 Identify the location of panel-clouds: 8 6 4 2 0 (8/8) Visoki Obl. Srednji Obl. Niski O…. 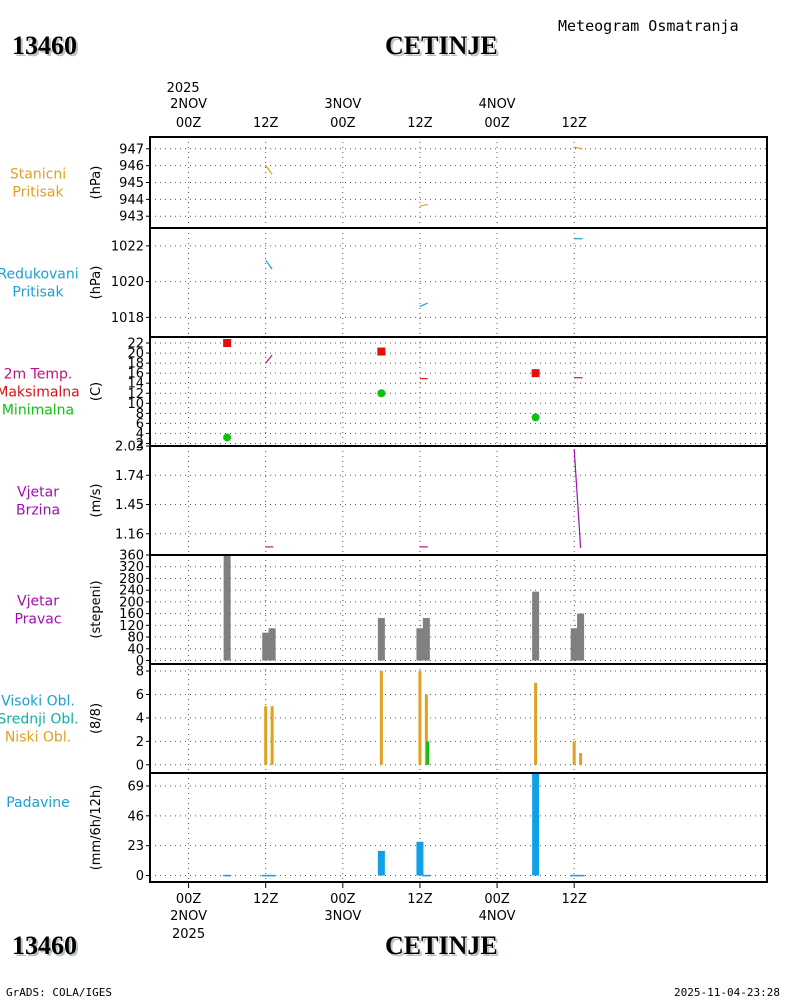
(384, 718).